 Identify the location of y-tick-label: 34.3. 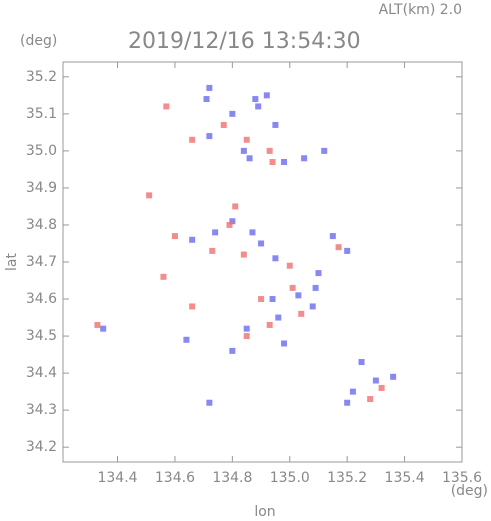
(41, 410).